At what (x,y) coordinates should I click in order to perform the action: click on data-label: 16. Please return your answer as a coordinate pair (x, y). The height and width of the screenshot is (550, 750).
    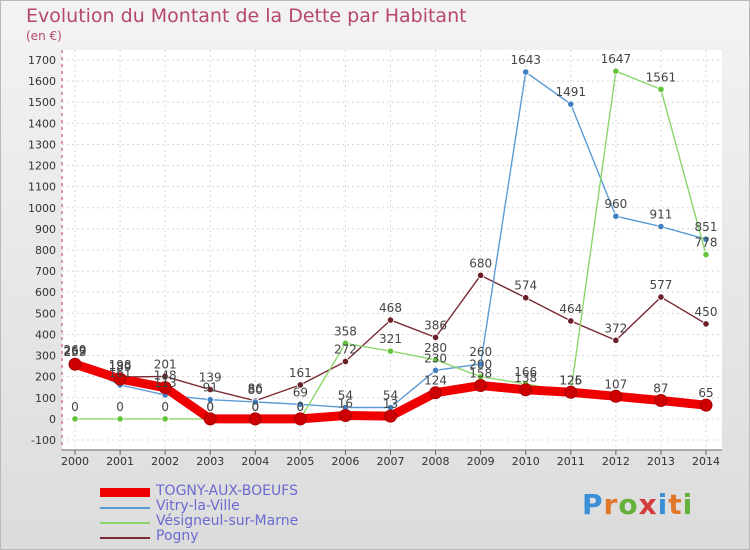
    Looking at the image, I should click on (345, 404).